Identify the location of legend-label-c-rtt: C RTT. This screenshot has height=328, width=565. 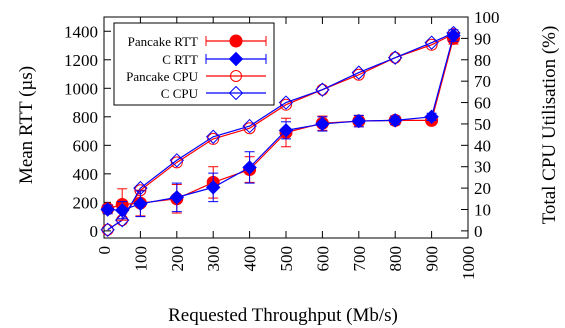
(180, 59).